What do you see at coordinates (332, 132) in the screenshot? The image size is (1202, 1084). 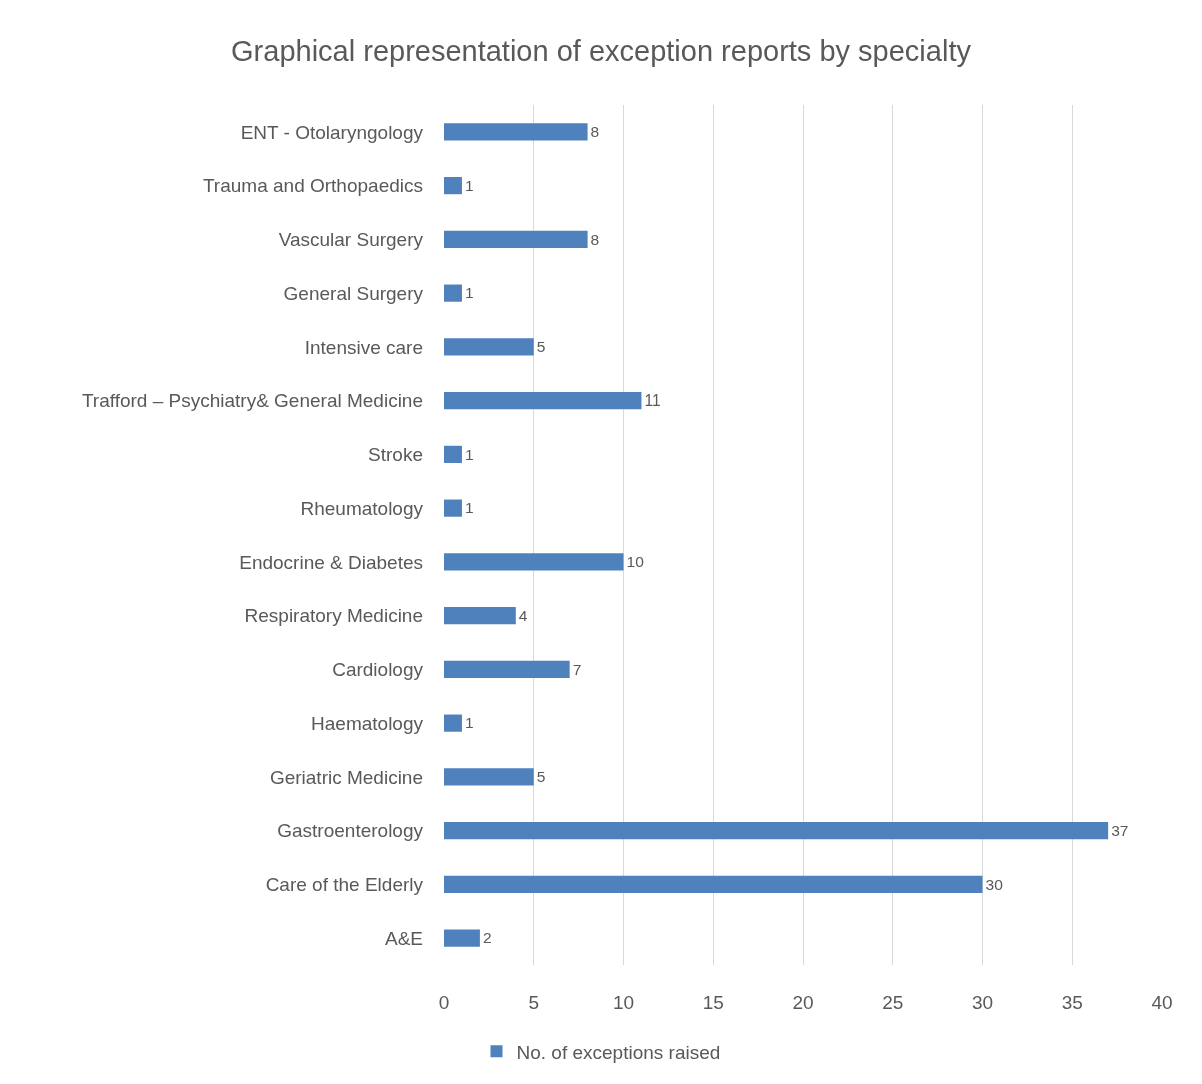 I see `y-tick-label: ENT - Otolaryngology` at bounding box center [332, 132].